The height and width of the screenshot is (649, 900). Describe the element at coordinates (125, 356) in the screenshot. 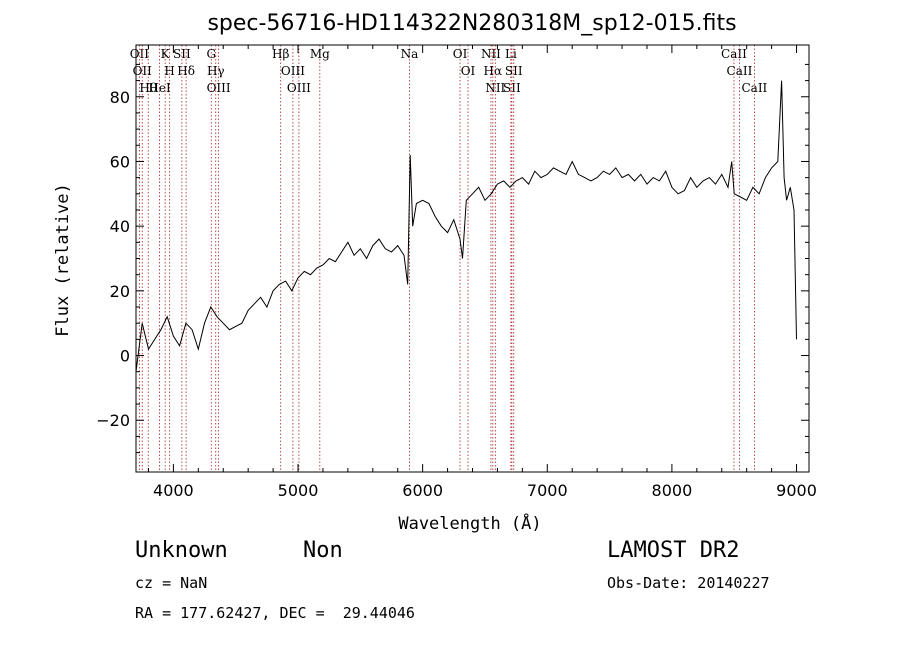

I see `y-tick-label: 0` at that location.